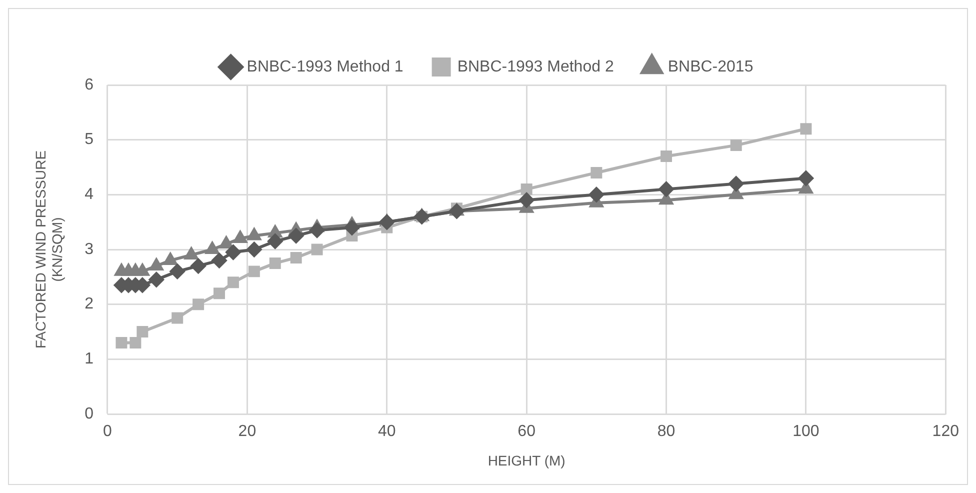  What do you see at coordinates (89, 413) in the screenshot?
I see `y-tick-label: 0` at bounding box center [89, 413].